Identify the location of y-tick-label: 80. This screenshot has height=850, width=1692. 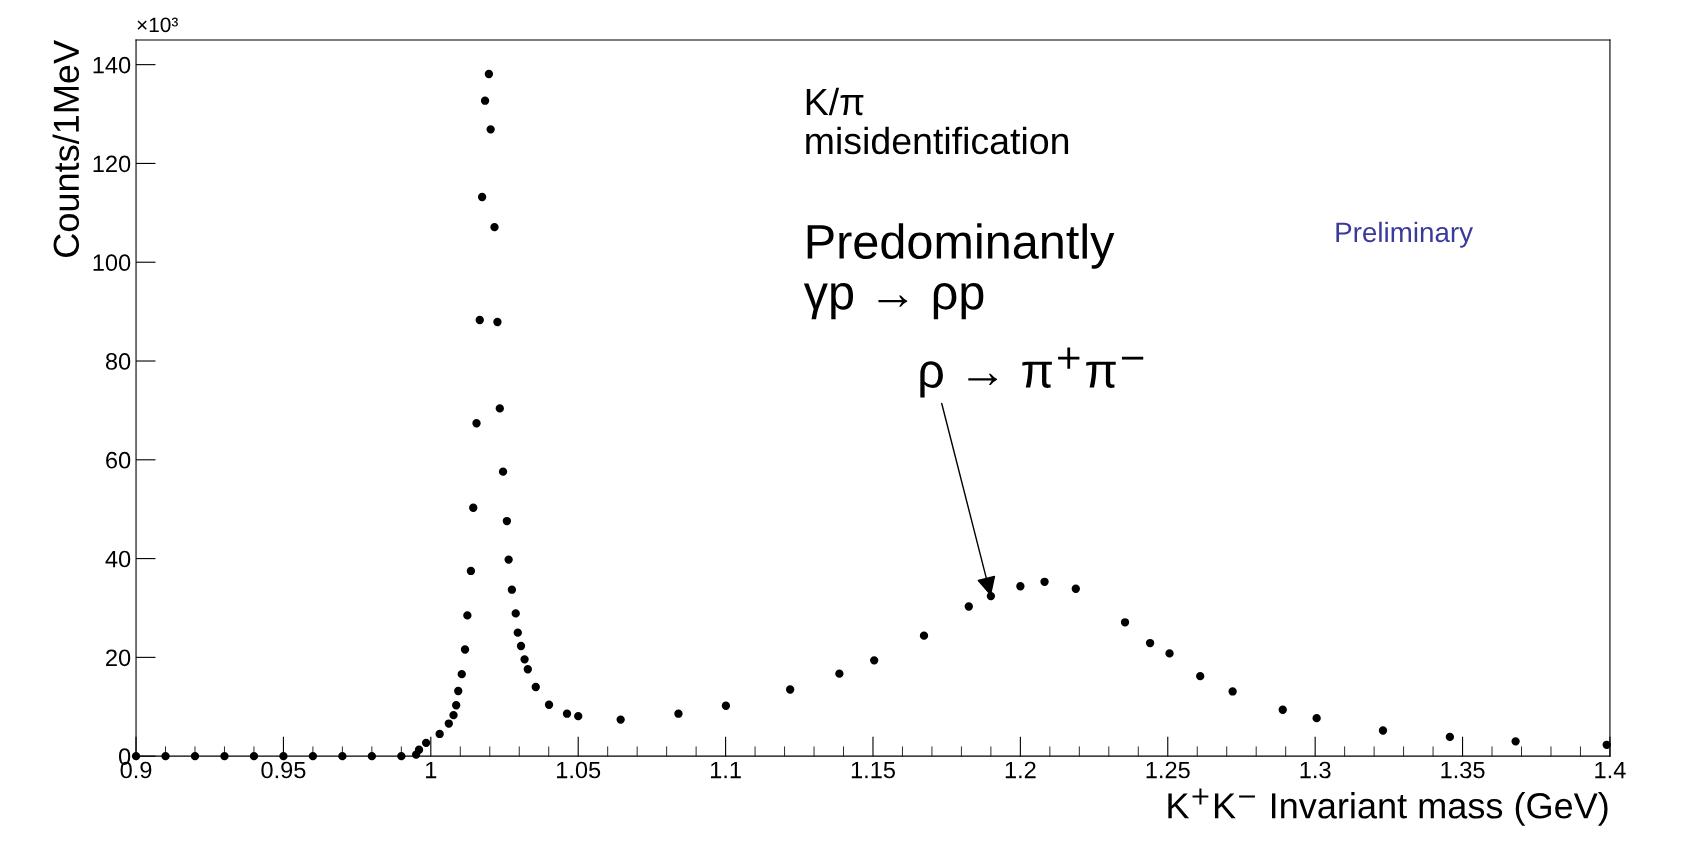
(118, 361).